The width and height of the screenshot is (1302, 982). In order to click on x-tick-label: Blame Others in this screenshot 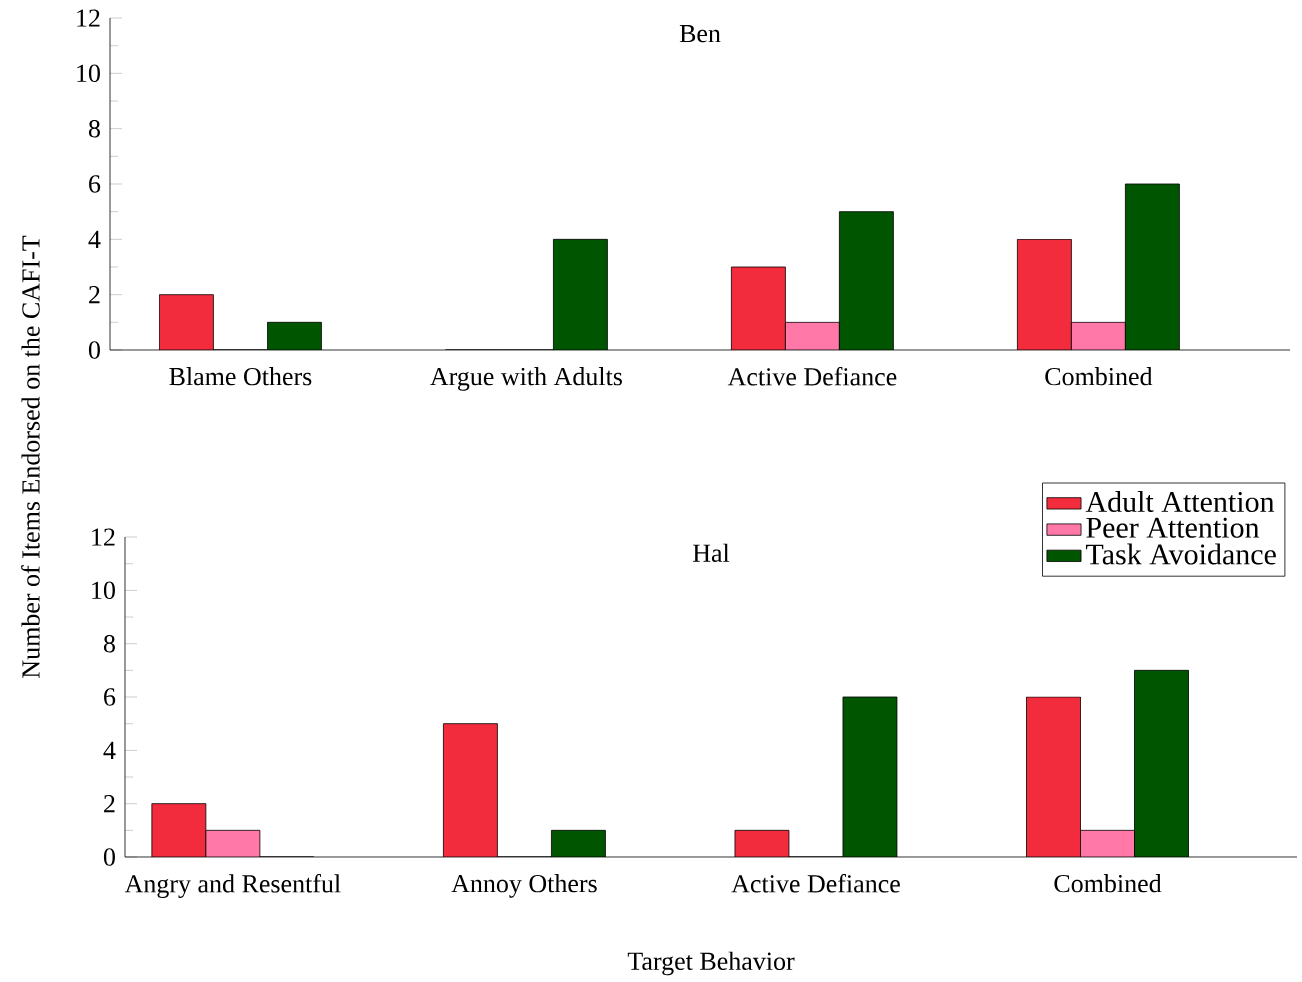, I will do `click(240, 376)`.